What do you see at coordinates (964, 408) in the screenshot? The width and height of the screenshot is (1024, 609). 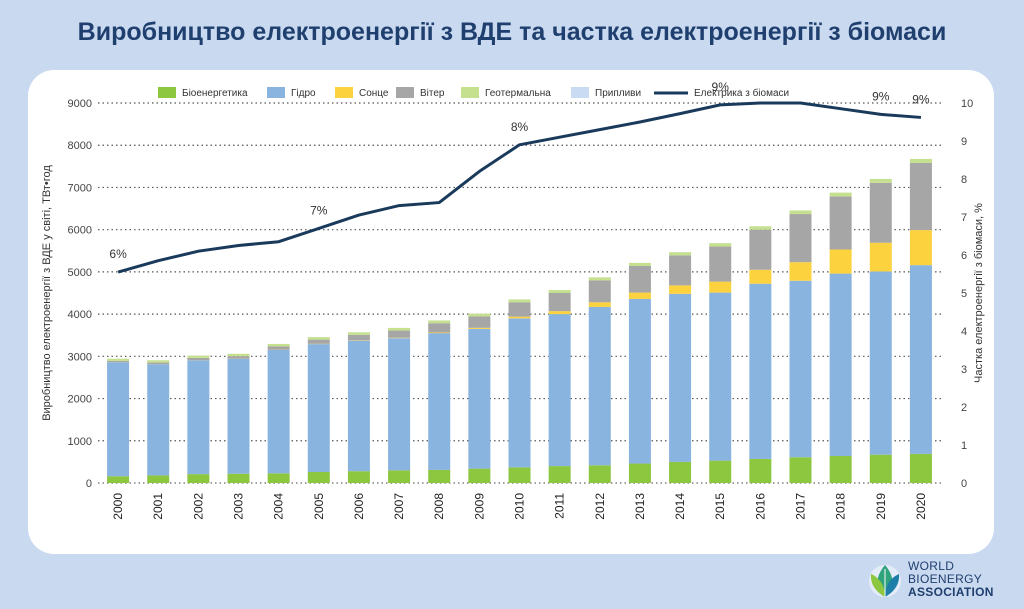 I see `y2-tick-label: 2` at bounding box center [964, 408].